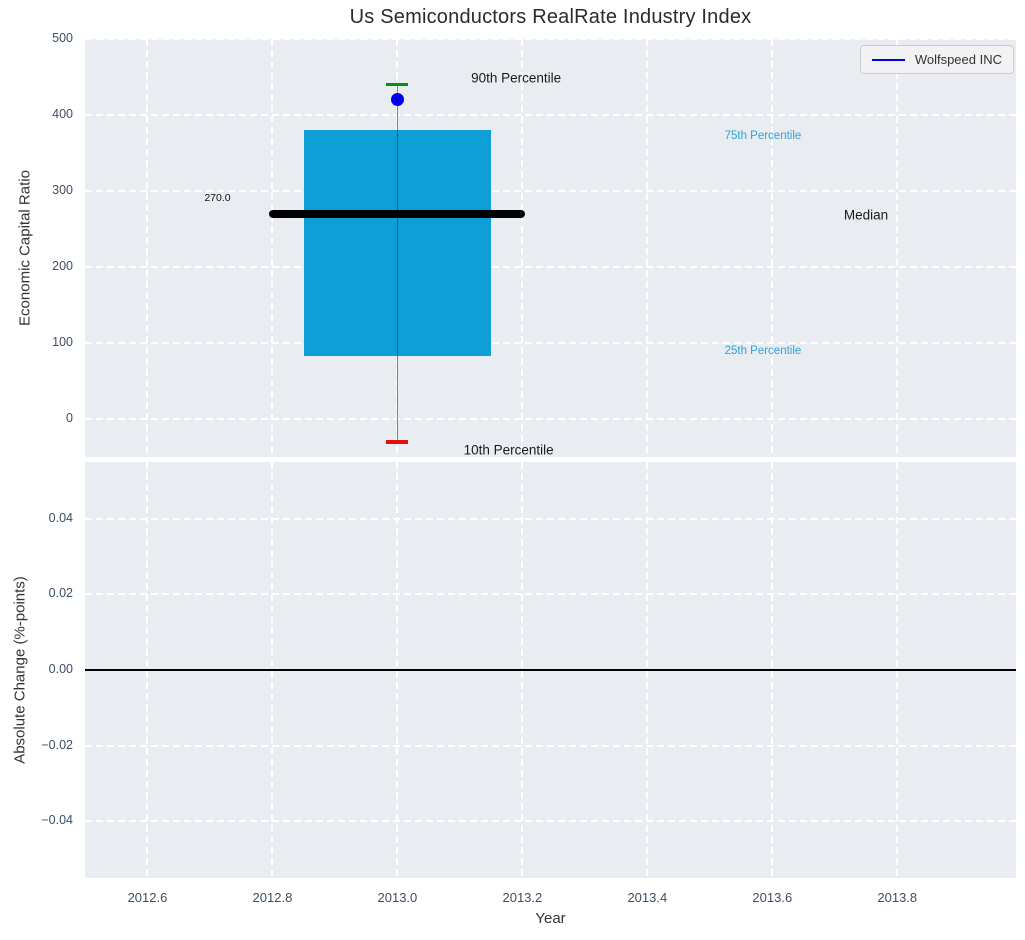 This screenshot has height=940, width=1025. I want to click on legend-line-sample, so click(888, 59).